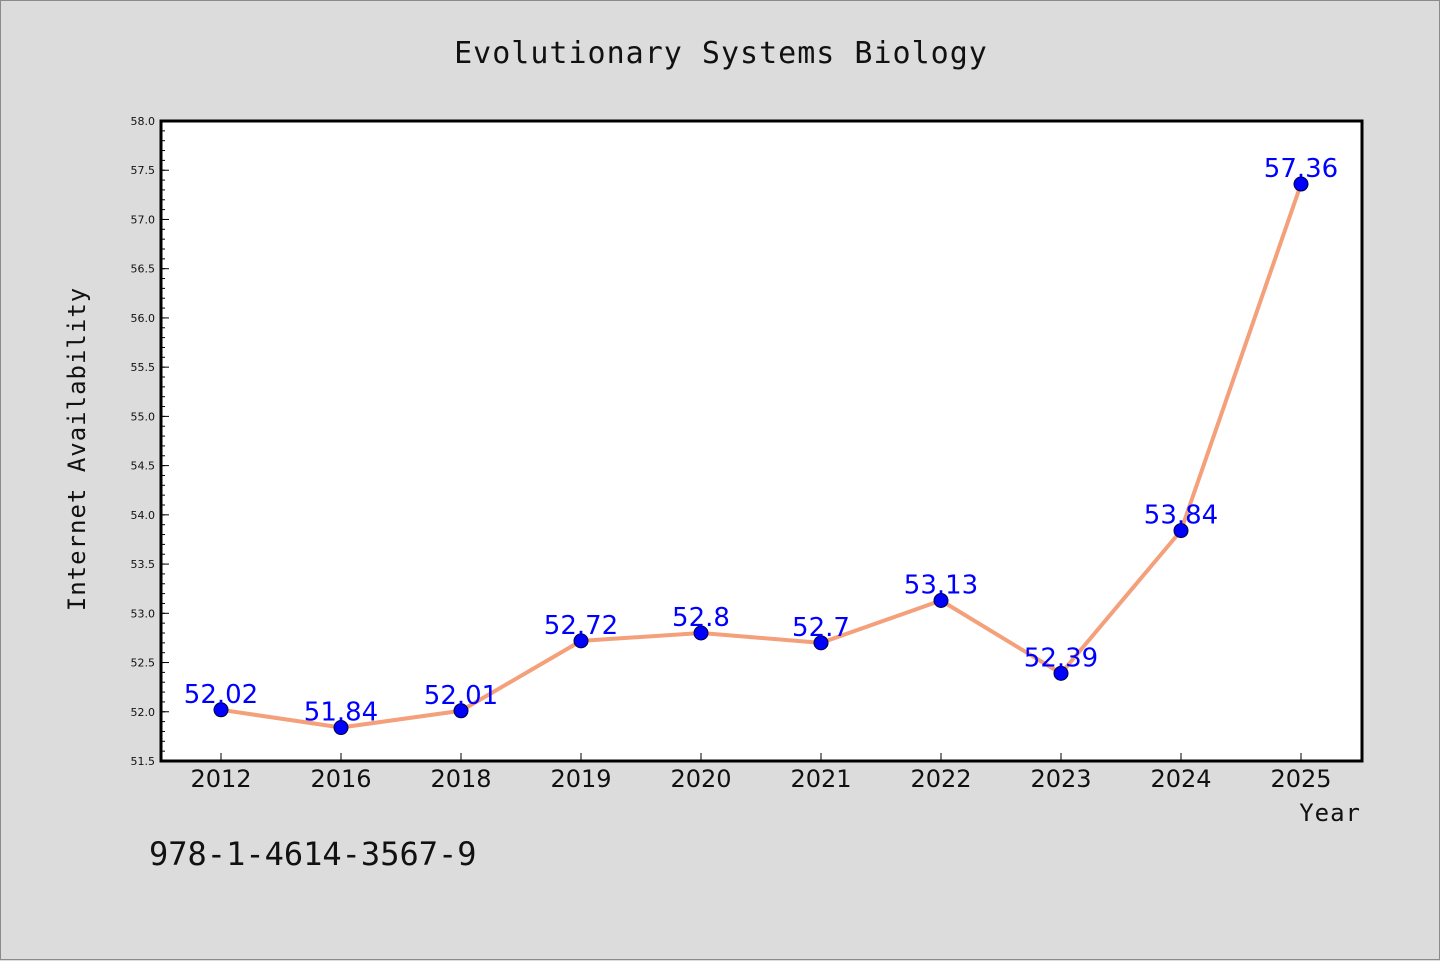 The image size is (1440, 961). Describe the element at coordinates (460, 779) in the screenshot. I see `x-tick-label: 2018` at that location.